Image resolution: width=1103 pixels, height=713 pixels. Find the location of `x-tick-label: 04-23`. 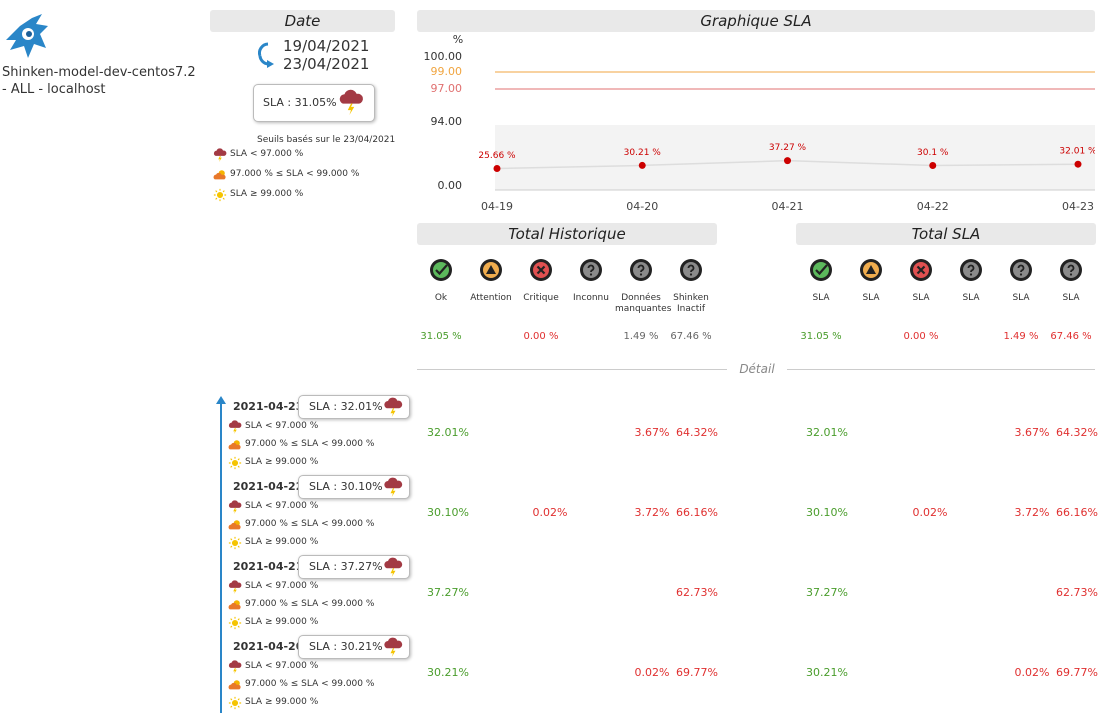

x-tick-label: 04-23 is located at coordinates (1078, 206).